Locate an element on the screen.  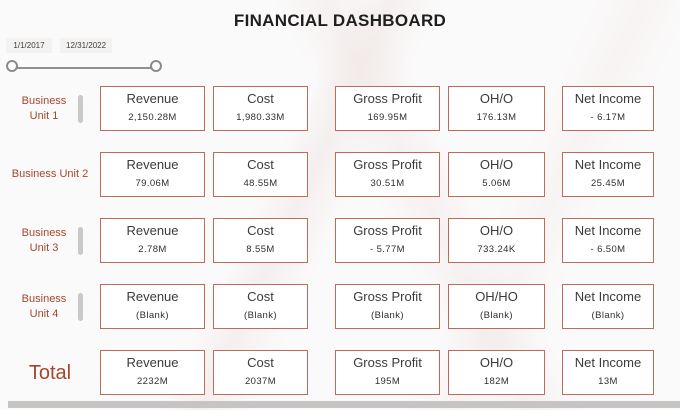
row-label: Business Unit 3 is located at coordinates (44, 240).